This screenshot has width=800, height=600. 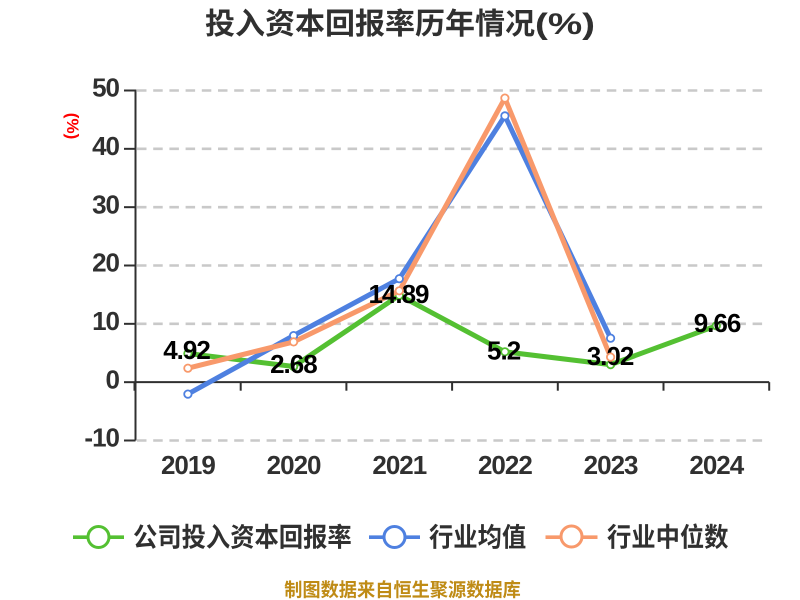 What do you see at coordinates (293, 364) in the screenshot?
I see `svg-text: 2.68` at bounding box center [293, 364].